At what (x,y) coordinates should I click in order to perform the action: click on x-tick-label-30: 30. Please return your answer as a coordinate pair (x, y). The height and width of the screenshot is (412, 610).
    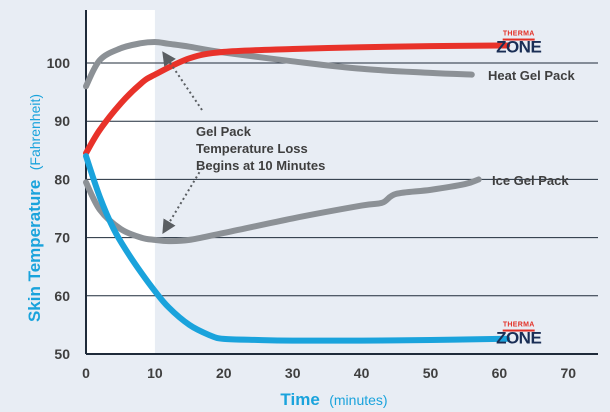
    Looking at the image, I should click on (293, 373).